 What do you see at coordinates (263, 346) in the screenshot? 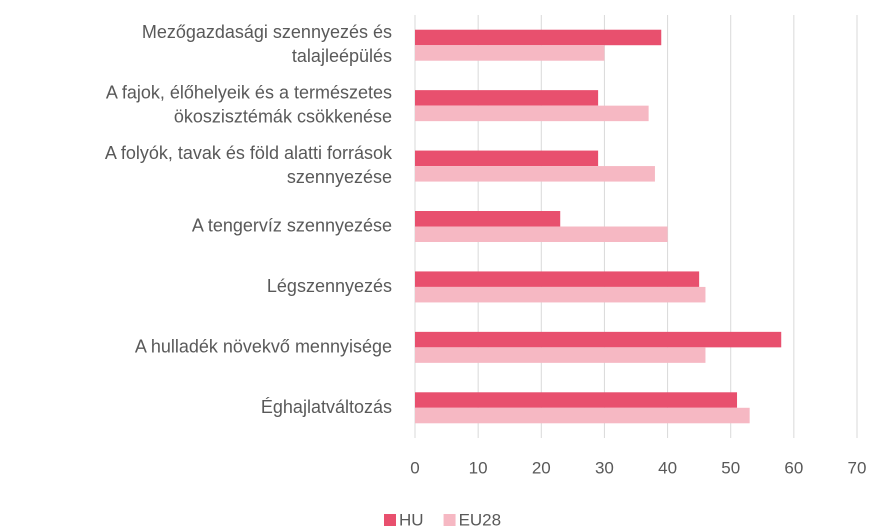
I see `y-tick-label: A hulladék növekvő mennyisége` at bounding box center [263, 346].